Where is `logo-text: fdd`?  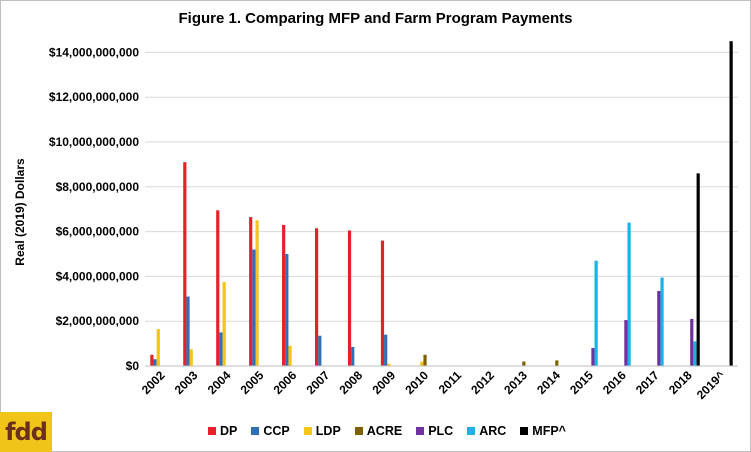 logo-text: fdd is located at coordinates (26, 432).